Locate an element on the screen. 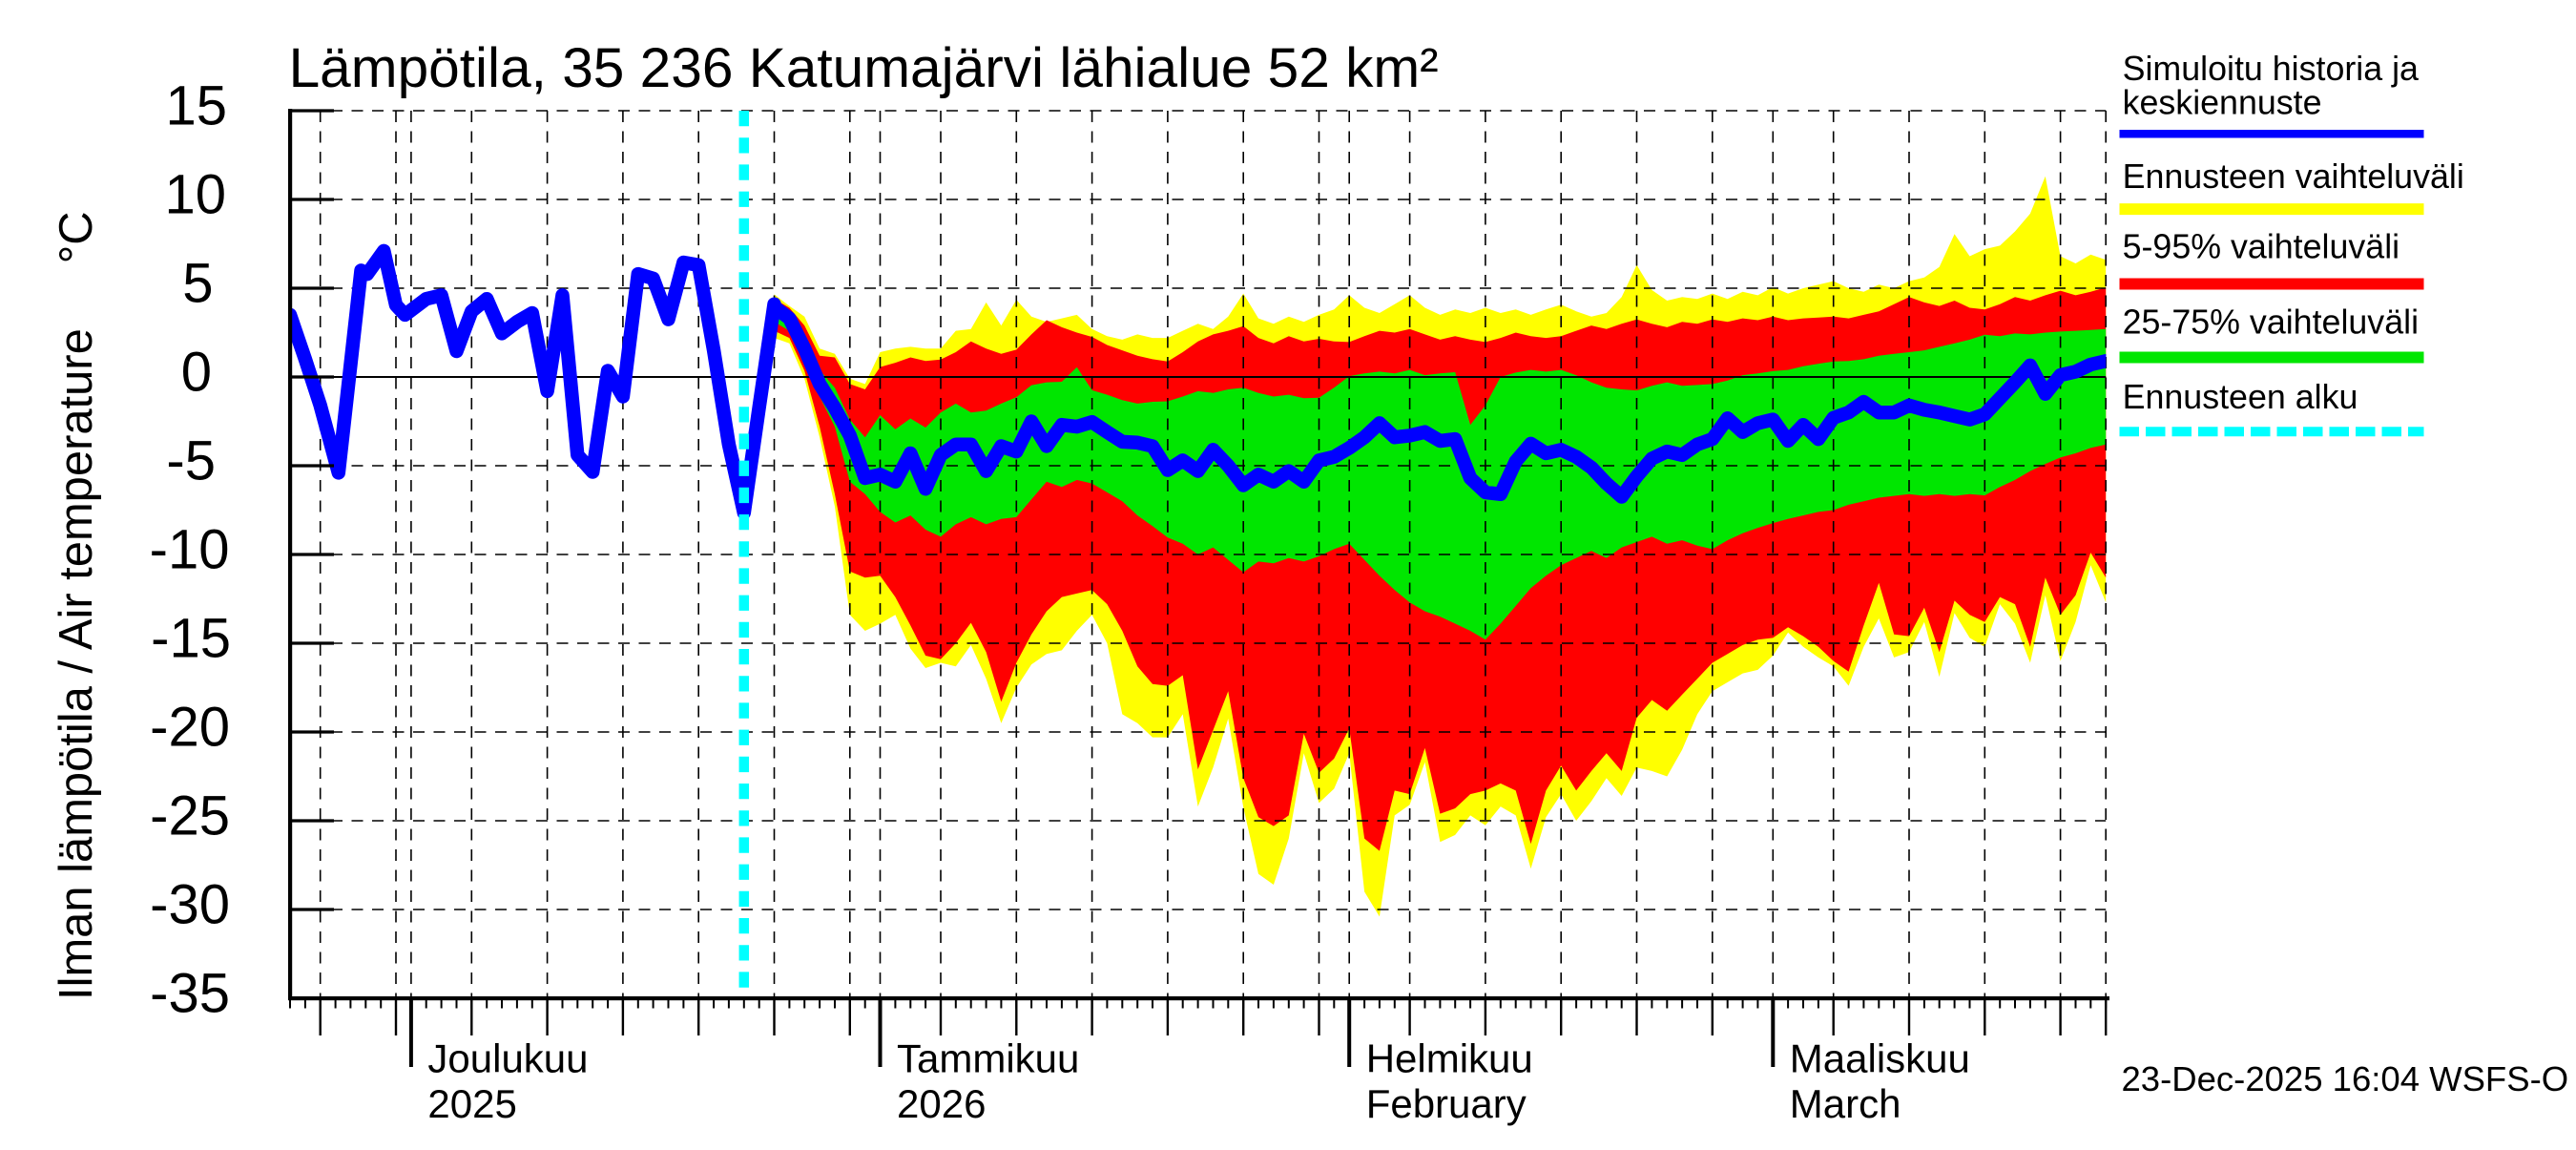 Image resolution: width=2576 pixels, height=1150 pixels. svg-text: 5 is located at coordinates (197, 283).